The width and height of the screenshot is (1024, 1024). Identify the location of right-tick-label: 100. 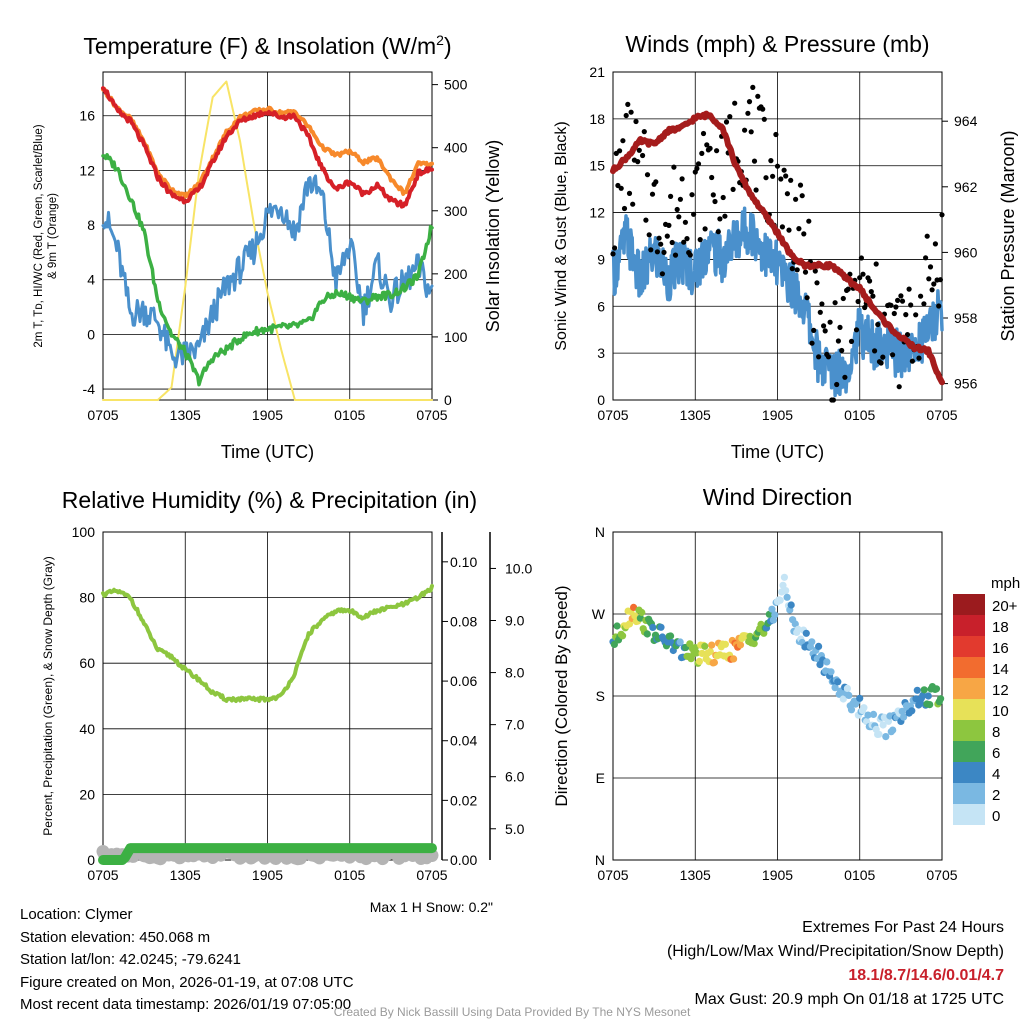
(456, 337).